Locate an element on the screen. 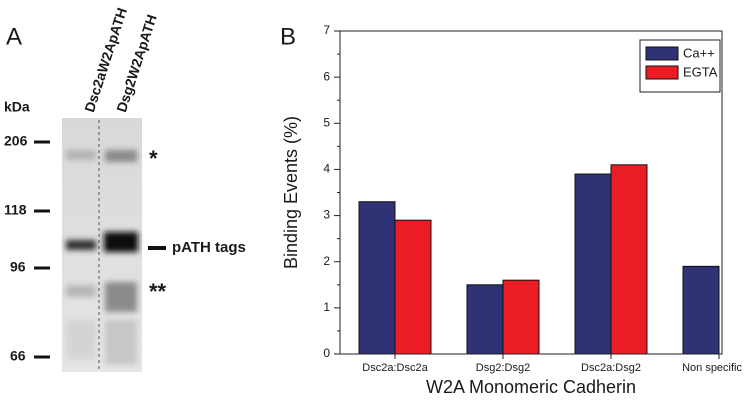  x-axis-label: W2A Monomeric Cadherin is located at coordinates (531, 387).